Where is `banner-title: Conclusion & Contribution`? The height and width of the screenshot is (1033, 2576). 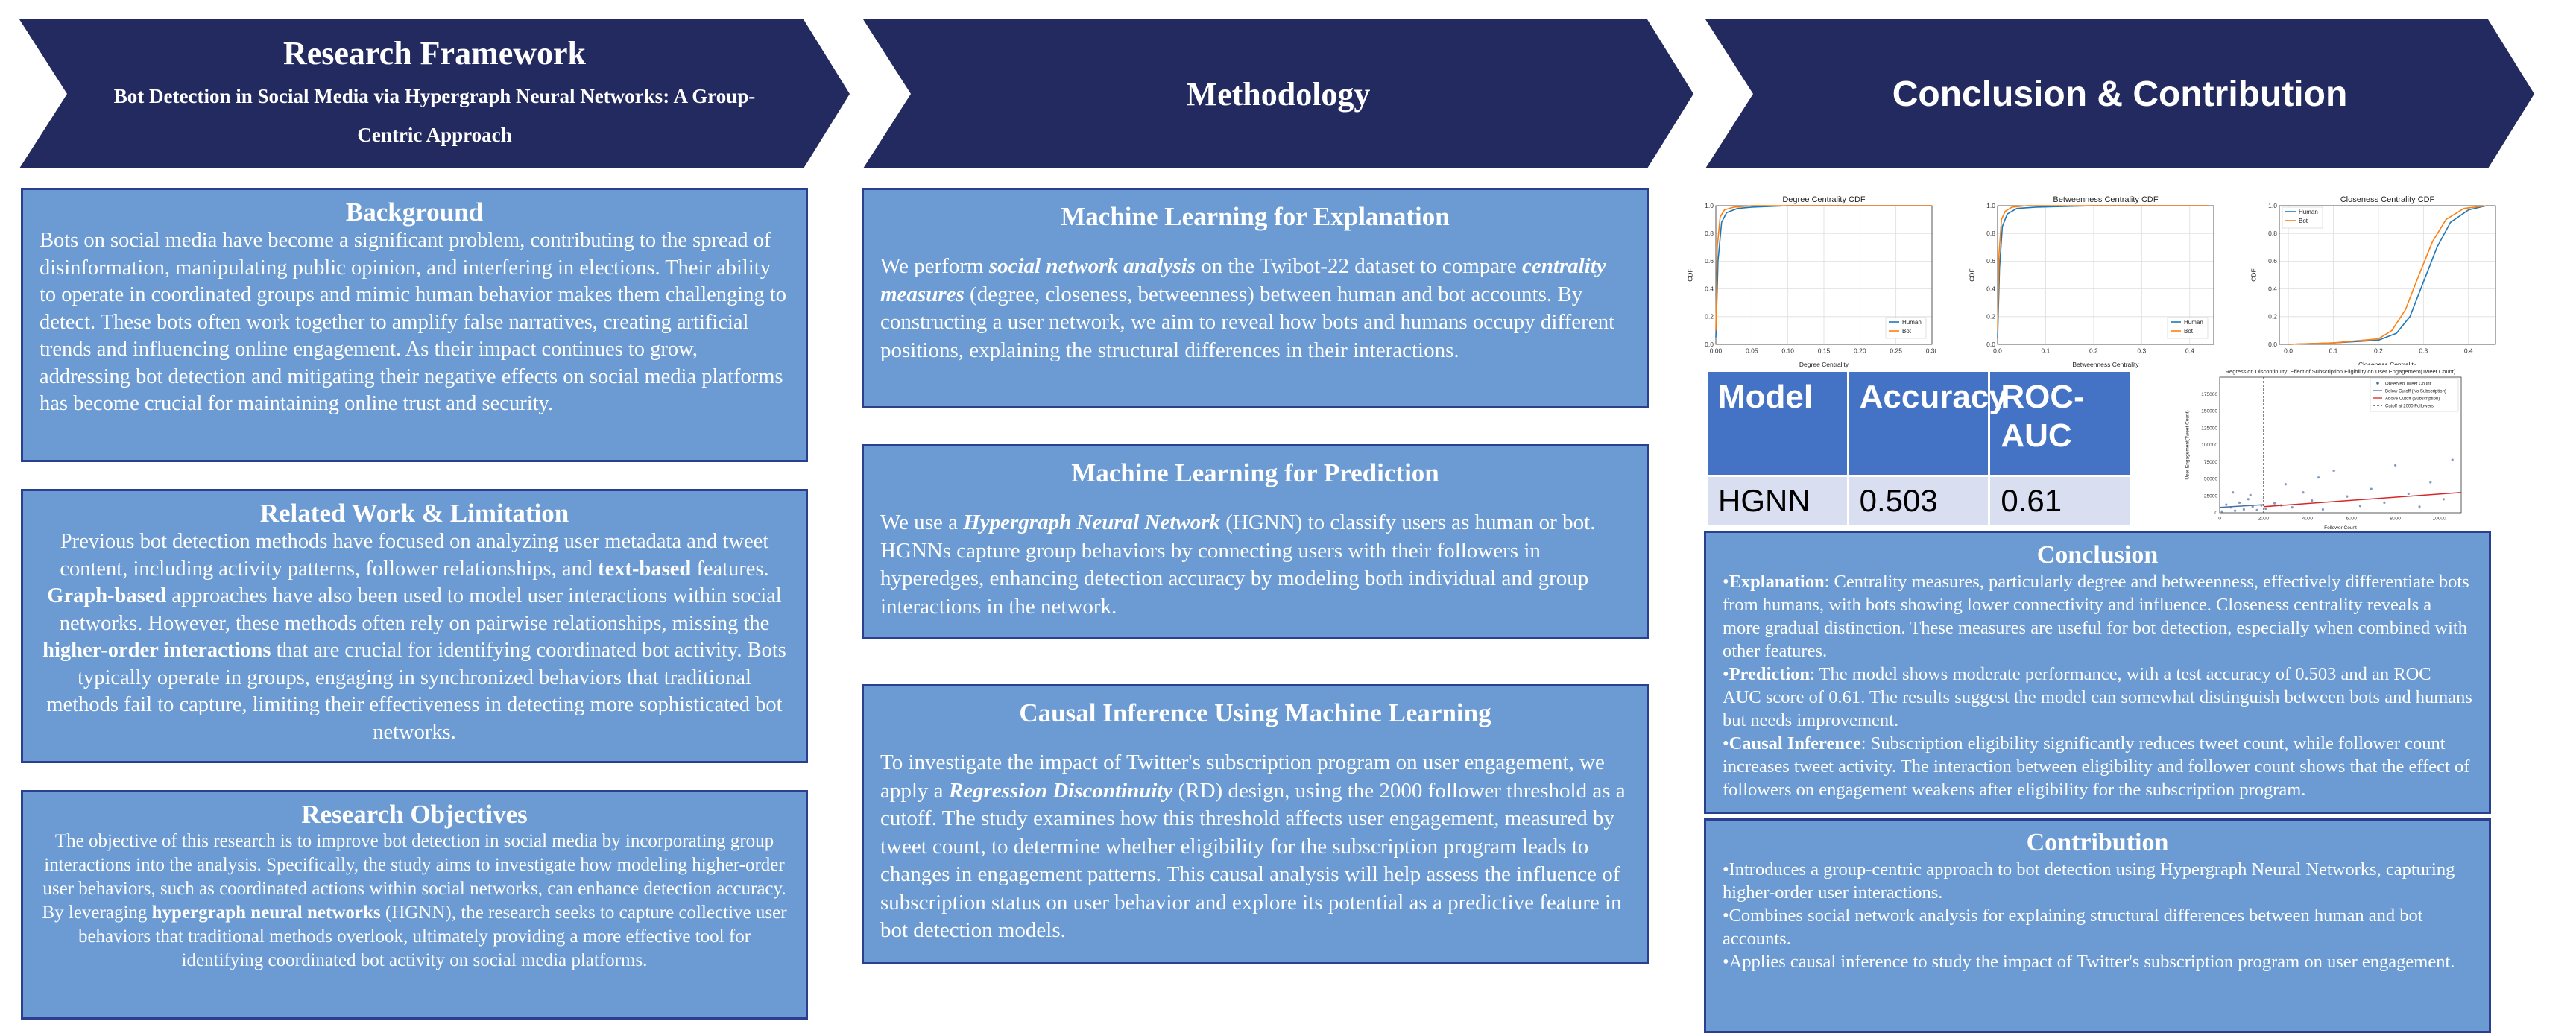 banner-title: Conclusion & Contribution is located at coordinates (2120, 94).